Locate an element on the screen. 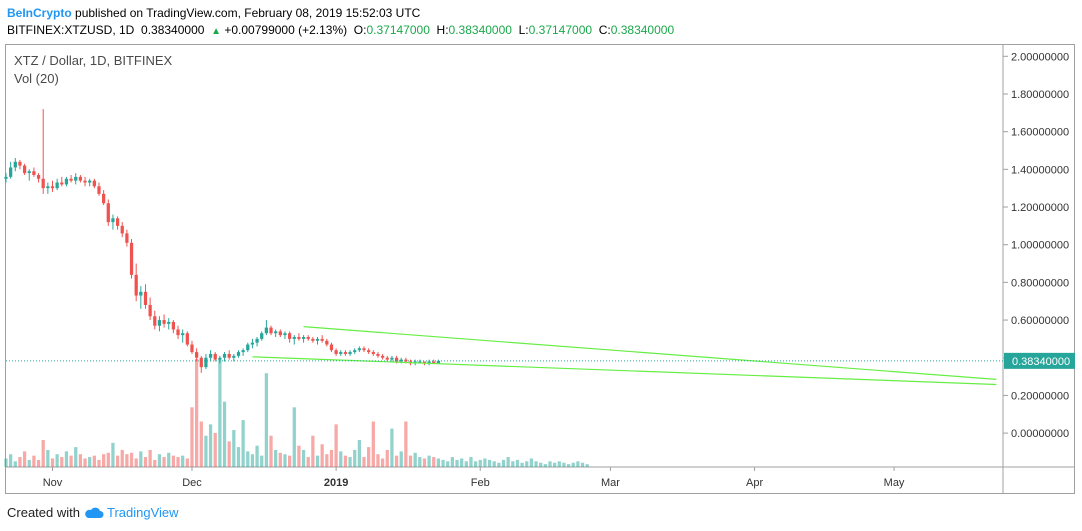  y-tick-label: 1.20000000 is located at coordinates (1040, 208).